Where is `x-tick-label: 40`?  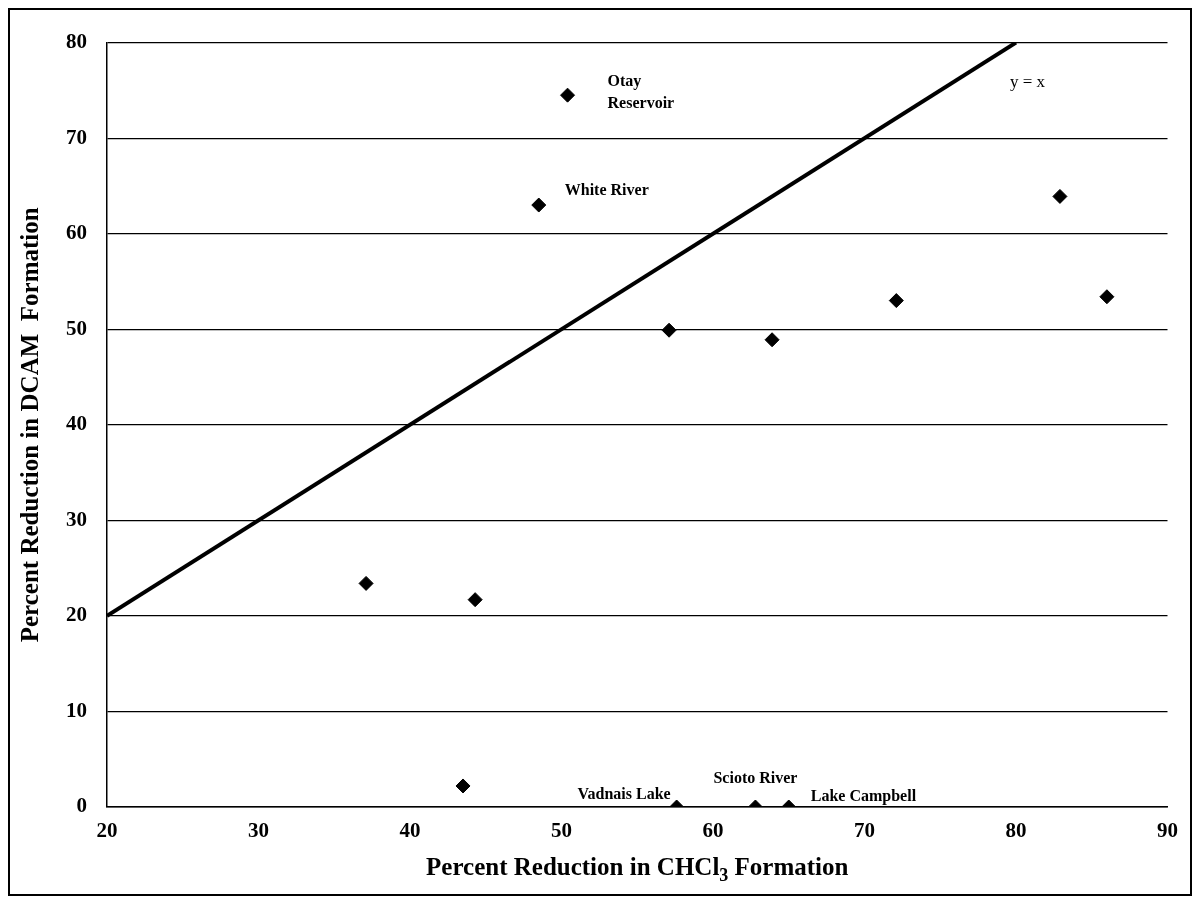 x-tick-label: 40 is located at coordinates (410, 830).